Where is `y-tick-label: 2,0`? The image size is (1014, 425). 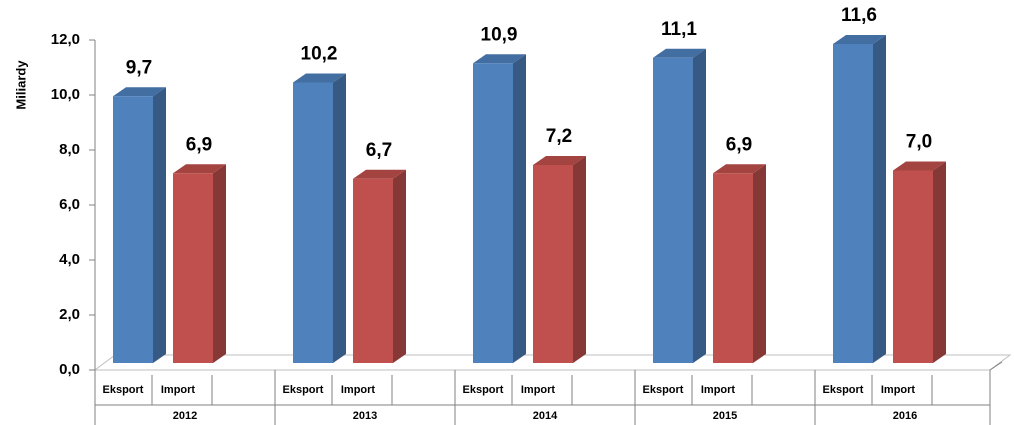
y-tick-label: 2,0 is located at coordinates (69, 314).